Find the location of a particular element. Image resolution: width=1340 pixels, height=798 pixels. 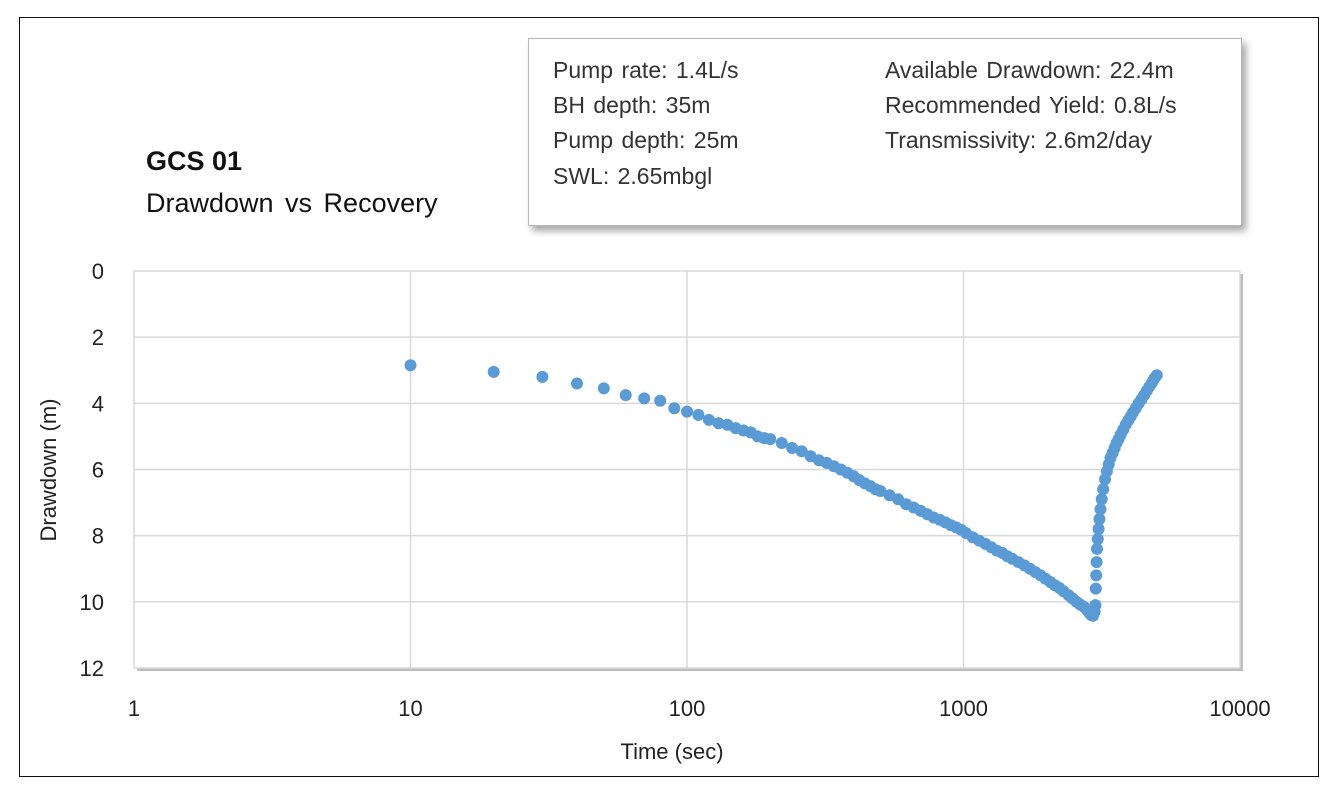

y-tick-label: 6 is located at coordinates (98, 470).